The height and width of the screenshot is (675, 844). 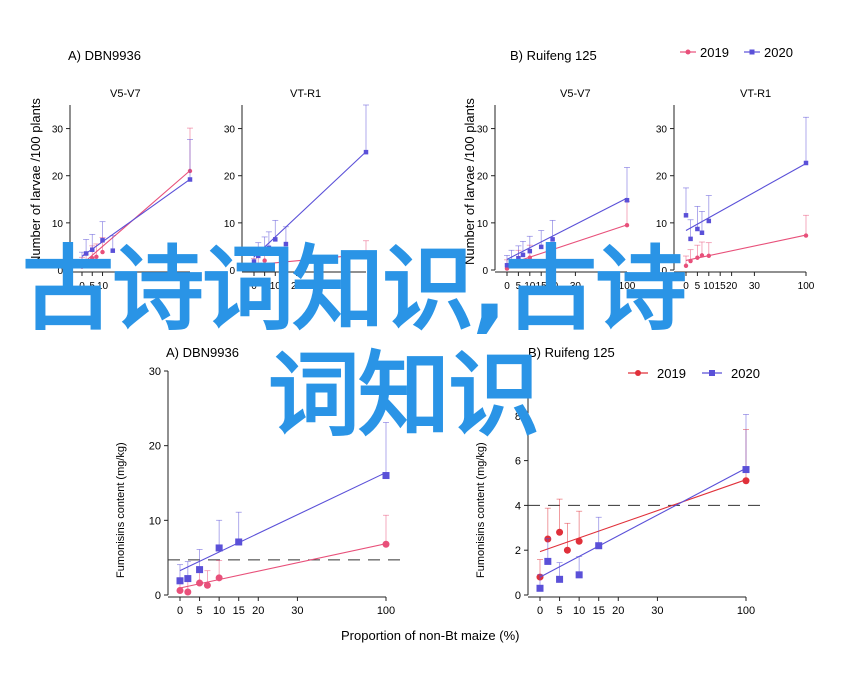 I want to click on legend-bottom-2020-marker, so click(x=712, y=373).